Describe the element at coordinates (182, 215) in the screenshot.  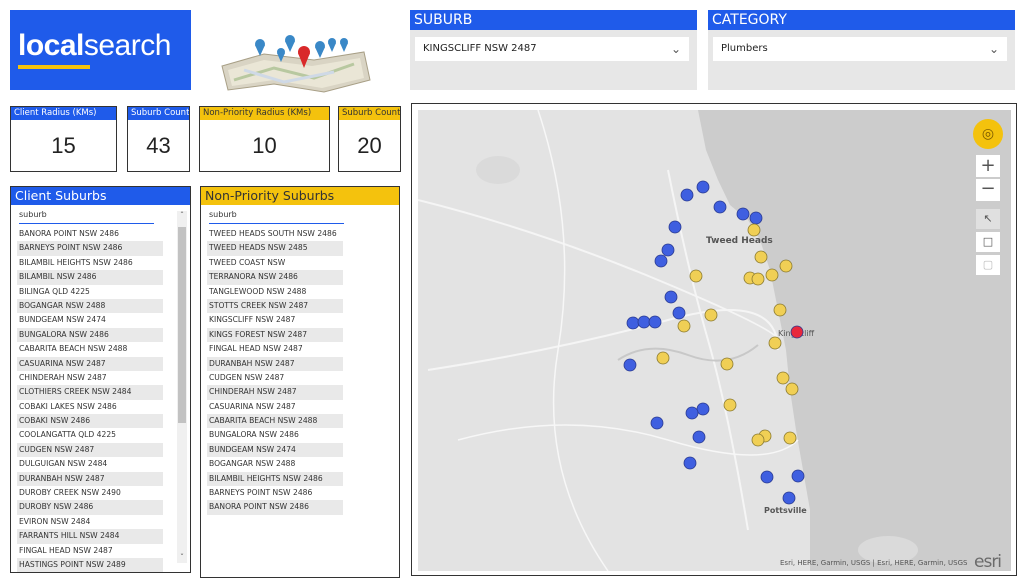
I see `chevron-up-icon: ˆ` at that location.